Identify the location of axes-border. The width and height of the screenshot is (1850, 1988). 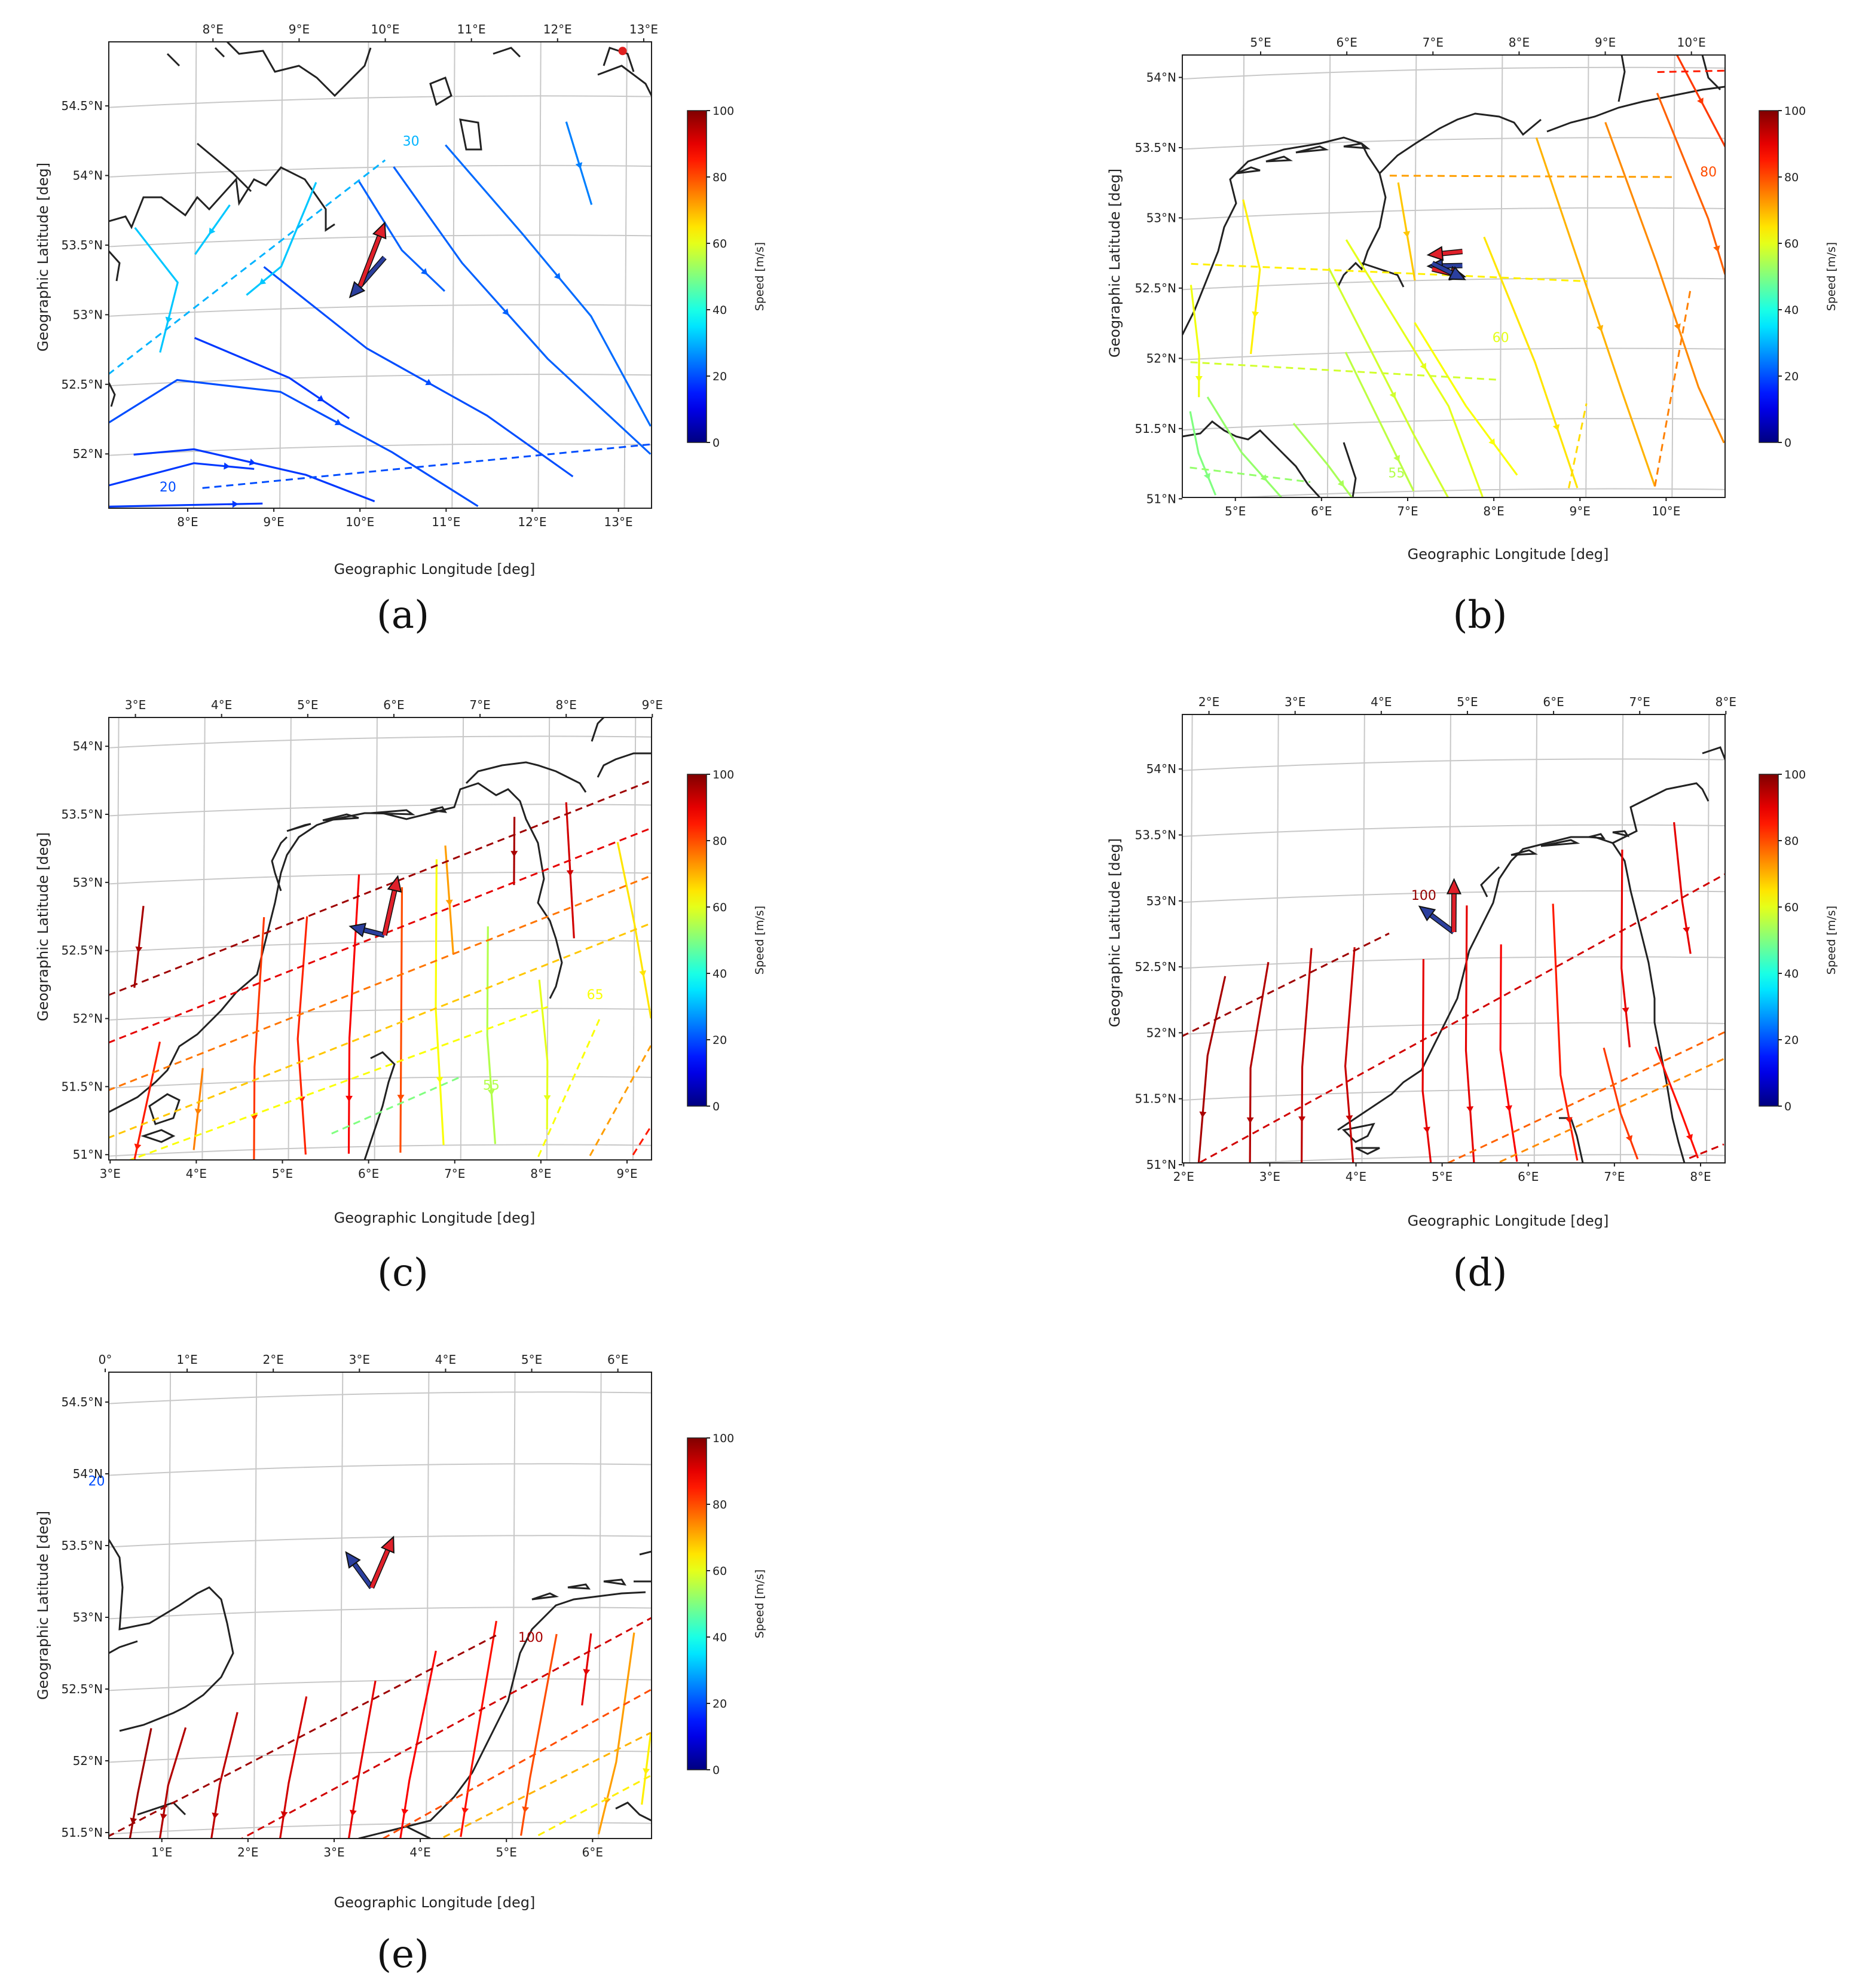
(380, 939).